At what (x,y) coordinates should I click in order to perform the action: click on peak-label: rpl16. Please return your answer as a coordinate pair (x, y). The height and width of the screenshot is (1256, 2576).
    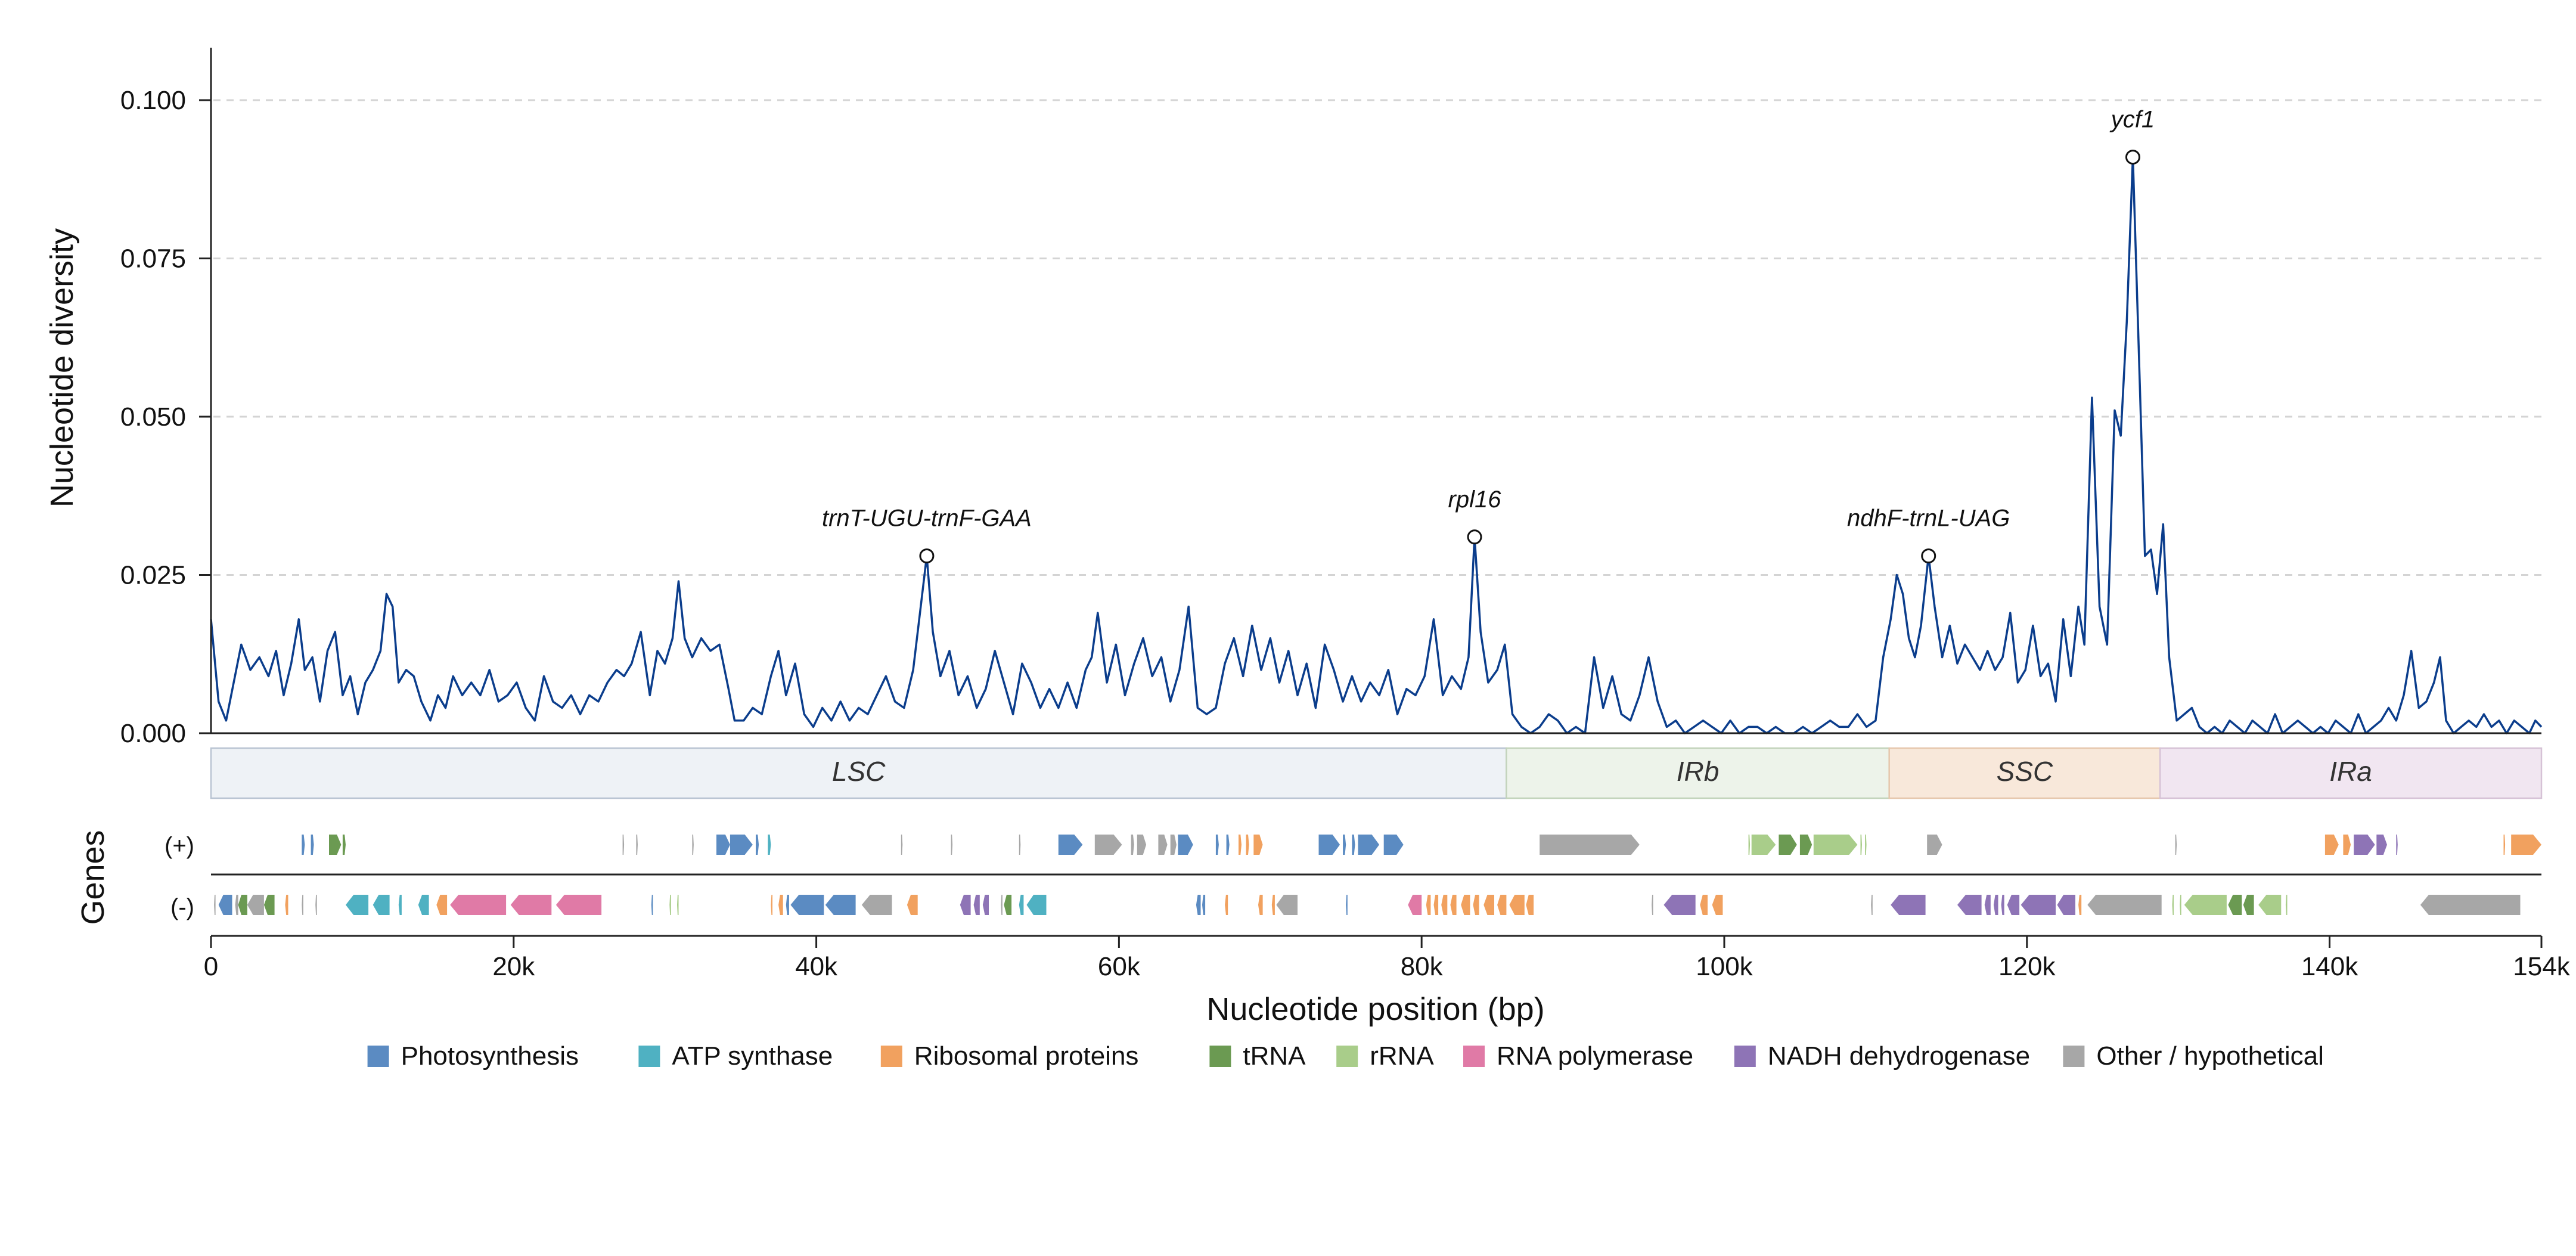
    Looking at the image, I should click on (1475, 499).